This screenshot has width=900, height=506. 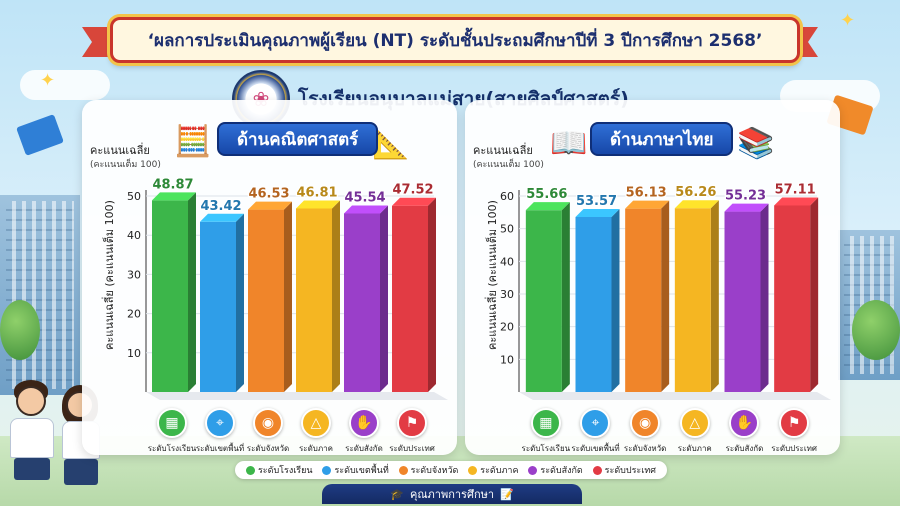 What do you see at coordinates (65, 85) in the screenshot?
I see `cloud` at bounding box center [65, 85].